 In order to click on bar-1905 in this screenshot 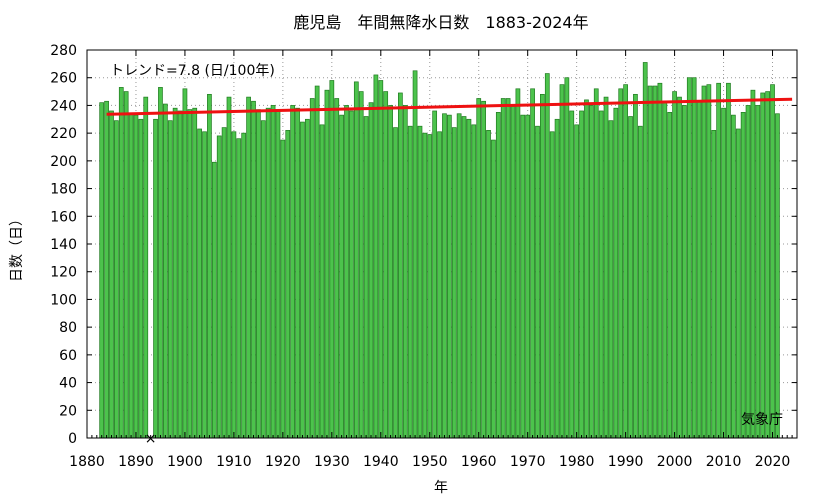, I will do `click(209, 266)`.